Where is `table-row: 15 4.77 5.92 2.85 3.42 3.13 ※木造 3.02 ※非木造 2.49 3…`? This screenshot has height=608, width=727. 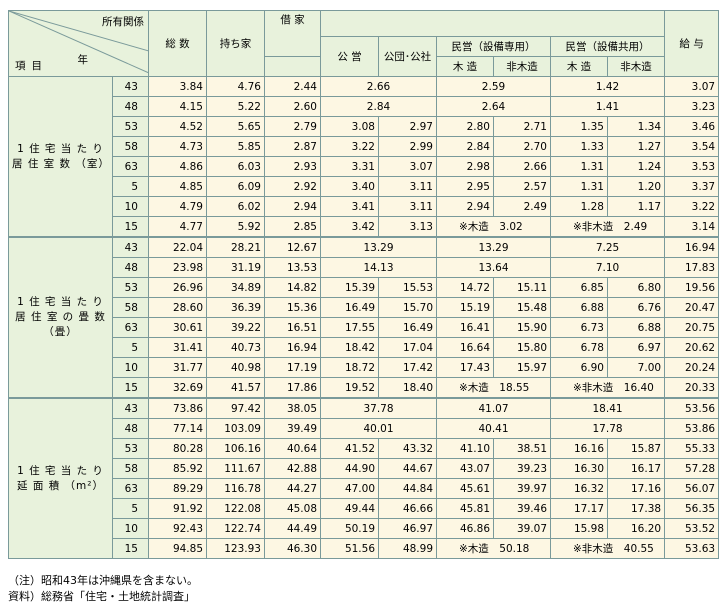 table-row: 15 4.77 5.92 2.85 3.42 3.13 ※木造 3.02 ※非木造 2.49 3… is located at coordinates (364, 227).